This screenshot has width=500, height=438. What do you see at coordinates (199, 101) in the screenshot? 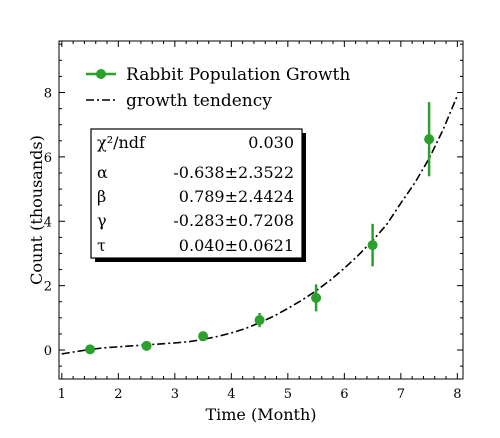
I see `legend-label-fit: growth tendency` at bounding box center [199, 101].